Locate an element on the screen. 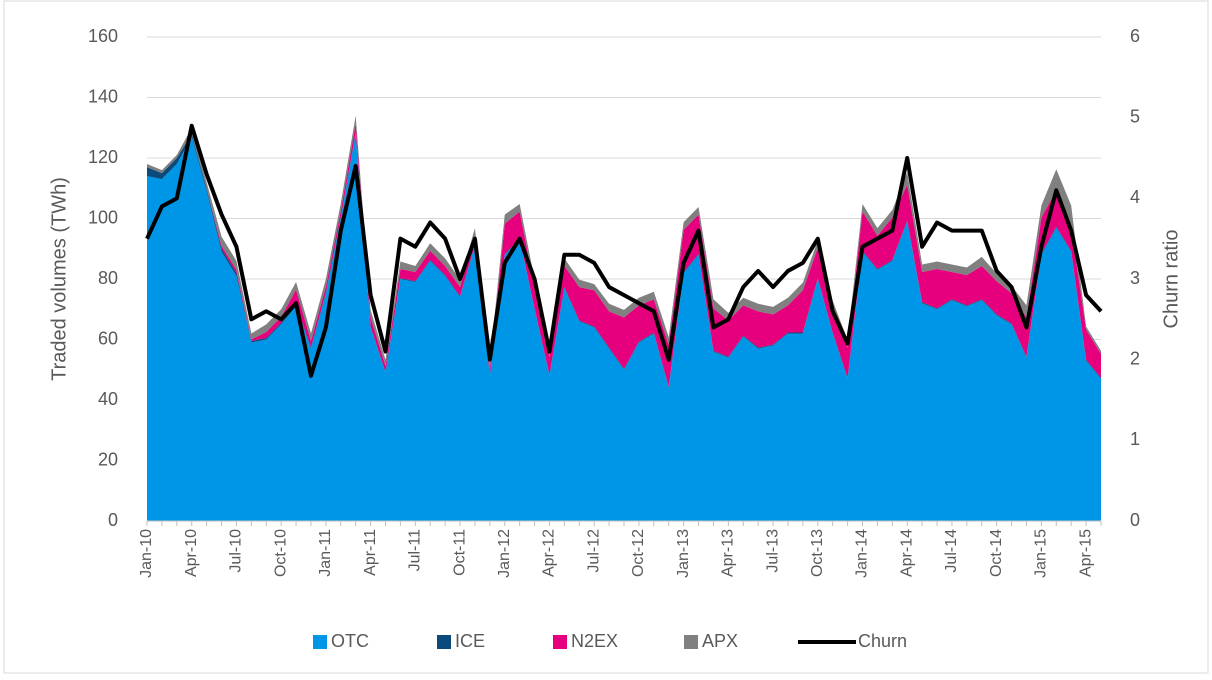 Image resolution: width=1212 pixels, height=680 pixels. y-tick-label: 40 is located at coordinates (108, 399).